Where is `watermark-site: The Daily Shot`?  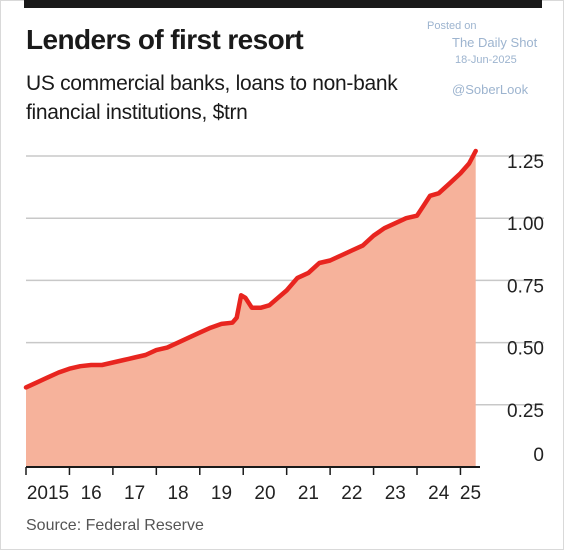
watermark-site: The Daily Shot is located at coordinates (495, 42).